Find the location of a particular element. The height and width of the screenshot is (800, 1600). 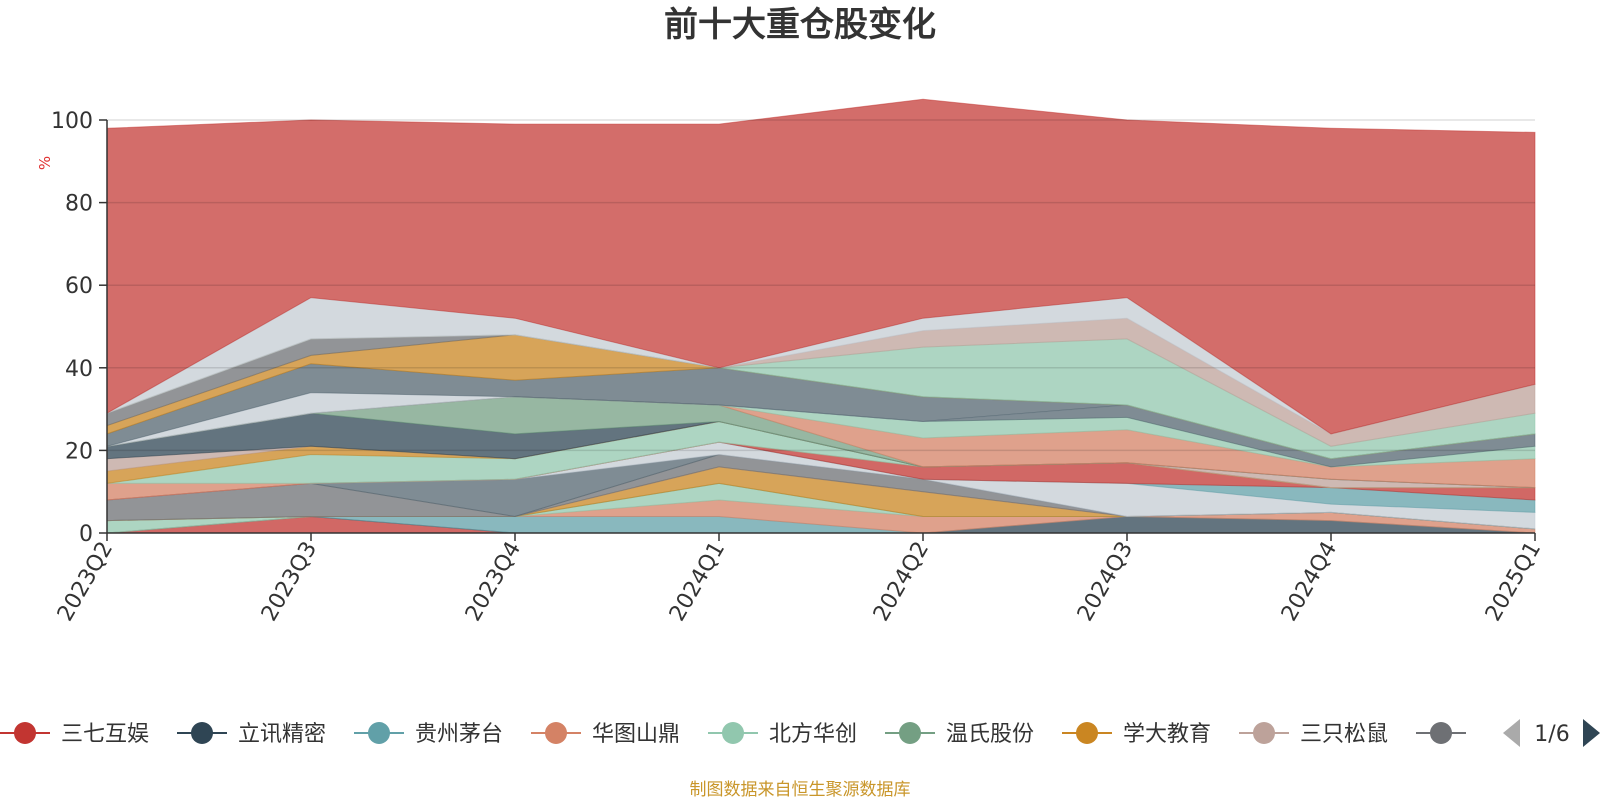

legend-item: 贵州茅台 is located at coordinates (428, 734).